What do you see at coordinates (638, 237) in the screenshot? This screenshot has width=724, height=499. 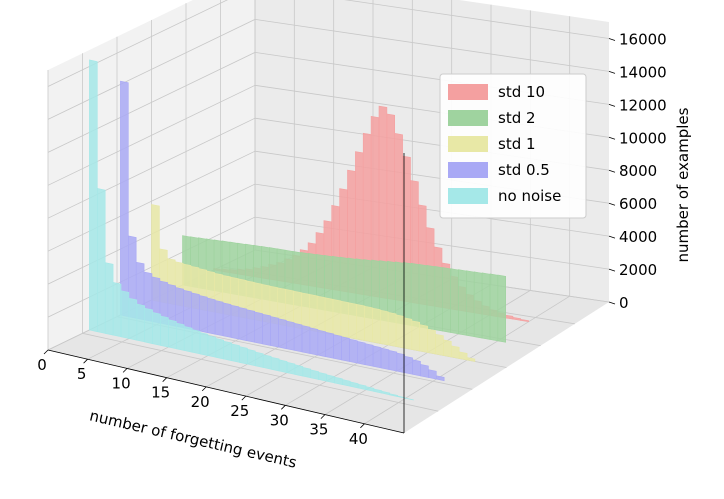 I see `z-tick-label: 4000` at bounding box center [638, 237].